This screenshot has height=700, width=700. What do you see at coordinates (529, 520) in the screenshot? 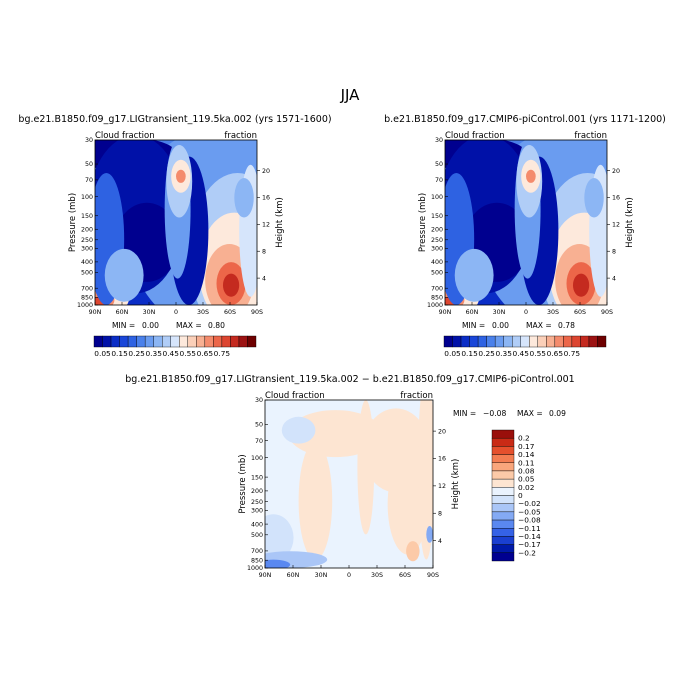
I see `colorbar-label: −0.08` at bounding box center [529, 520].